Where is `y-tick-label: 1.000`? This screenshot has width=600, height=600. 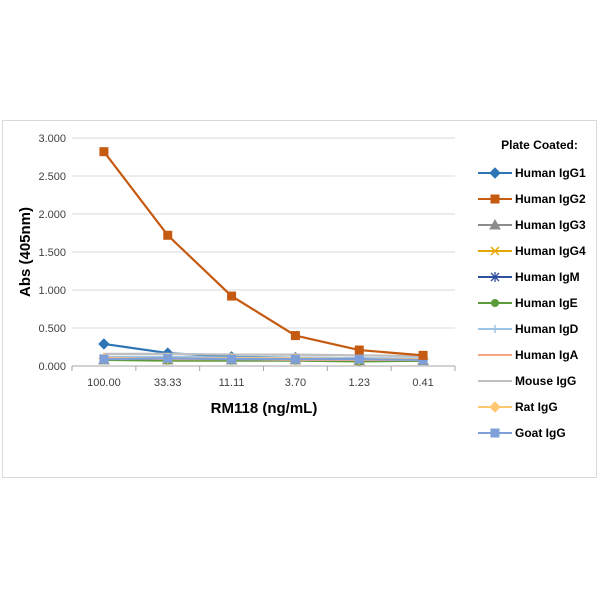
y-tick-label: 1.000 is located at coordinates (52, 291).